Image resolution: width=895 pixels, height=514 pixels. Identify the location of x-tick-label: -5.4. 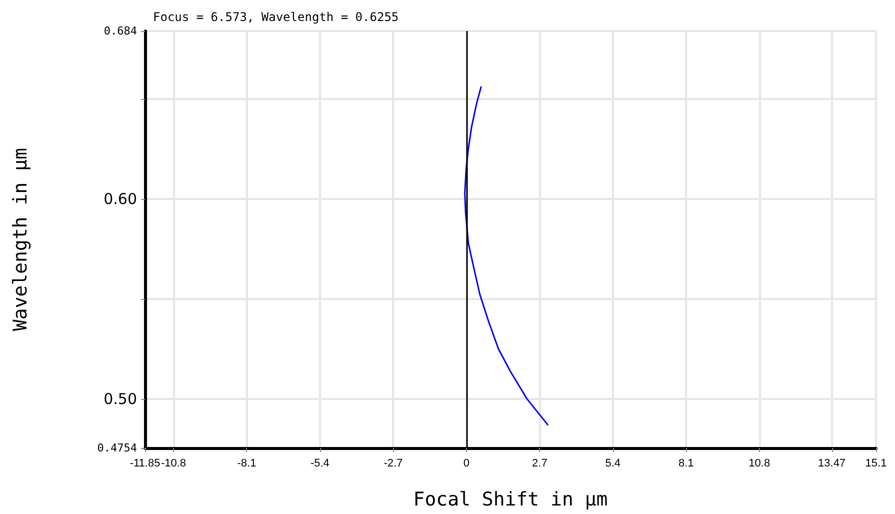
(320, 464).